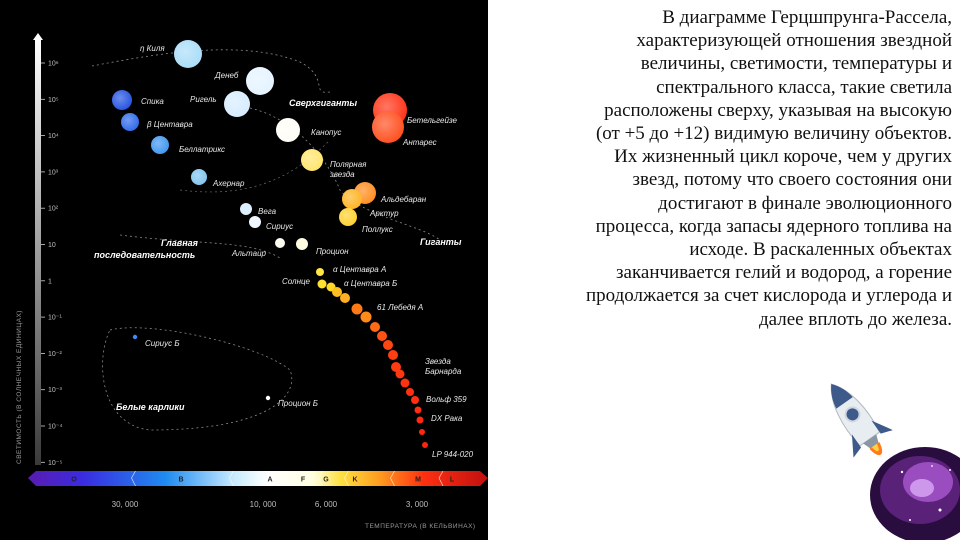  I want to click on text-line: В диаграмме Герцшпрунга-Рассела,, so click(807, 17).